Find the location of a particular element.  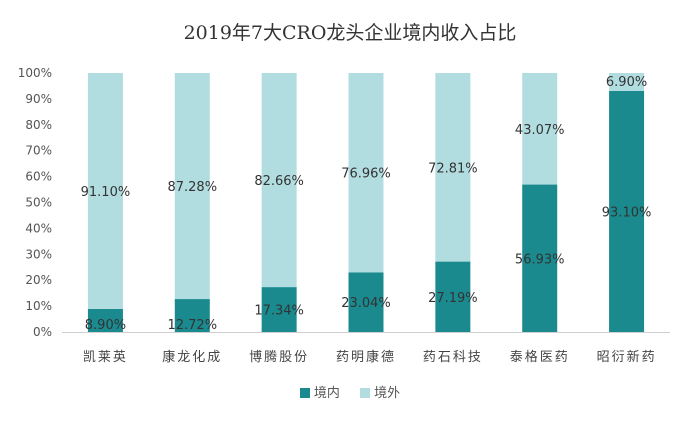

data-label: 6.90% is located at coordinates (626, 82).